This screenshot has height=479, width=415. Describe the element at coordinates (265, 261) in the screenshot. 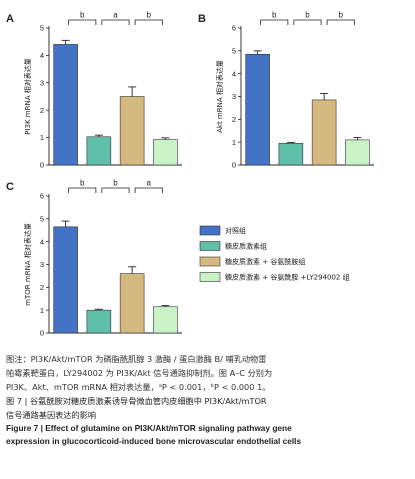

I see `legend-label: 糖皮质激素 + 谷氨酰胺组` at that location.